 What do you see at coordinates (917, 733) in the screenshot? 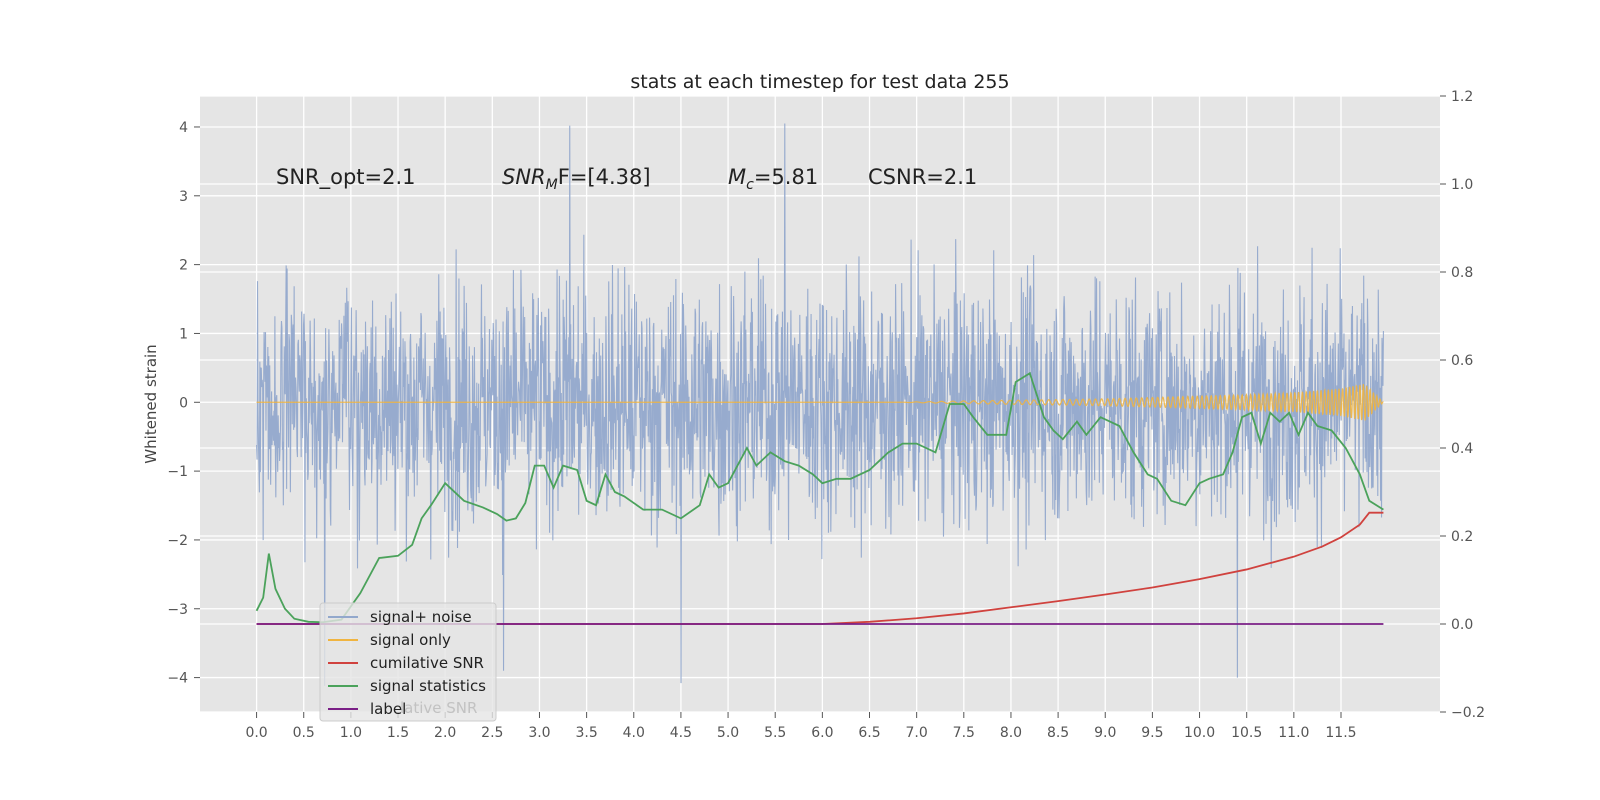
I see `x-tick-label: 7.0` at bounding box center [917, 733].